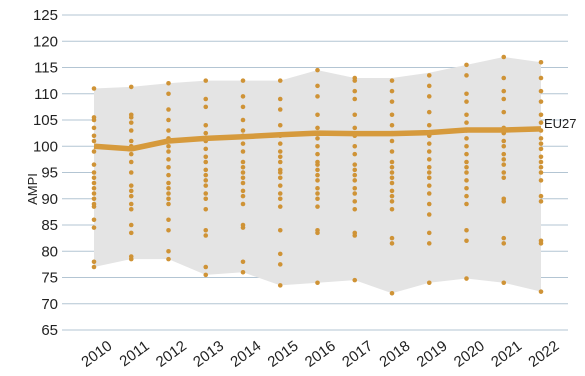 Image resolution: width=585 pixels, height=376 pixels. I want to click on y-tick-label-125: 125, so click(45, 15).